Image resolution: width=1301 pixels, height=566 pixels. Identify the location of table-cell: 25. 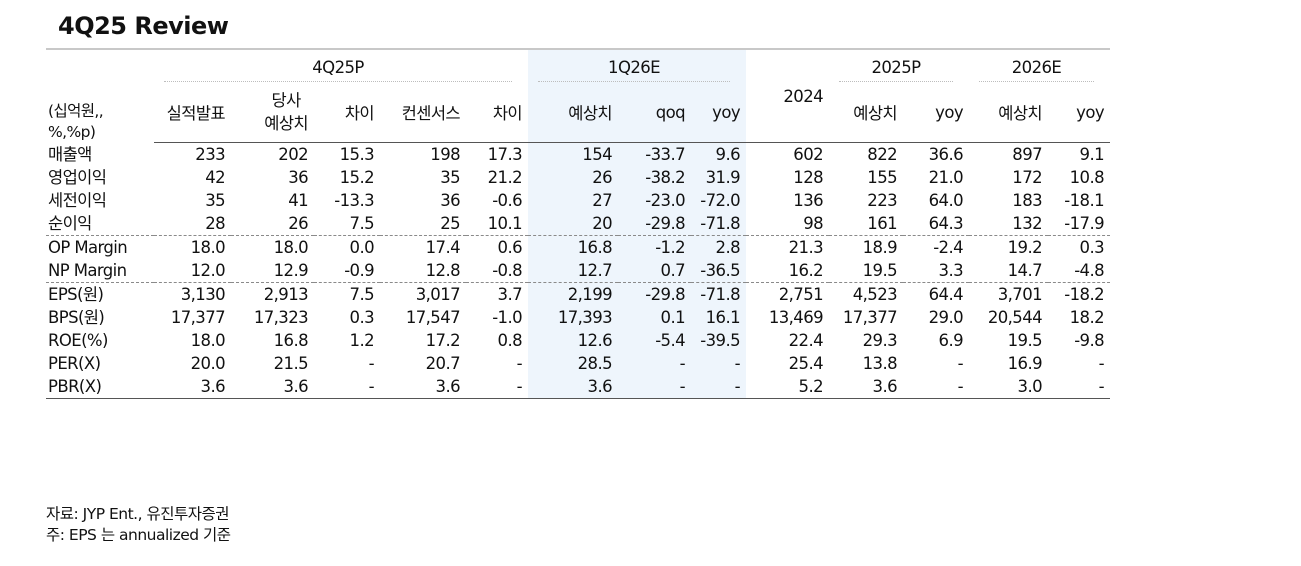
(450, 223).